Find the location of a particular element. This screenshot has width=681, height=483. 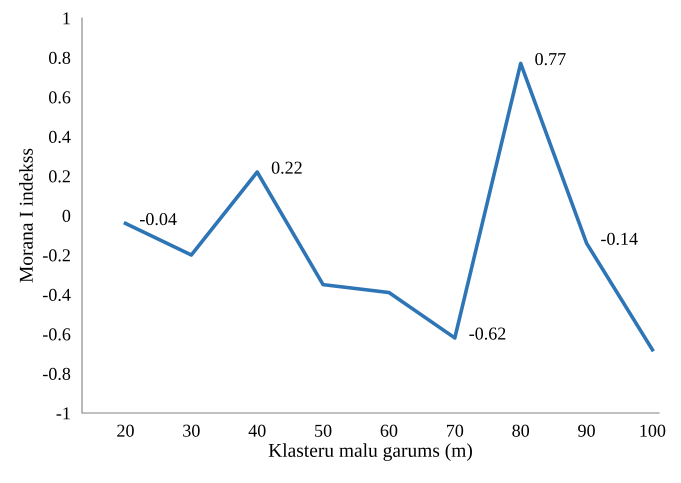

y-tick-label: -0.8 is located at coordinates (56, 374).